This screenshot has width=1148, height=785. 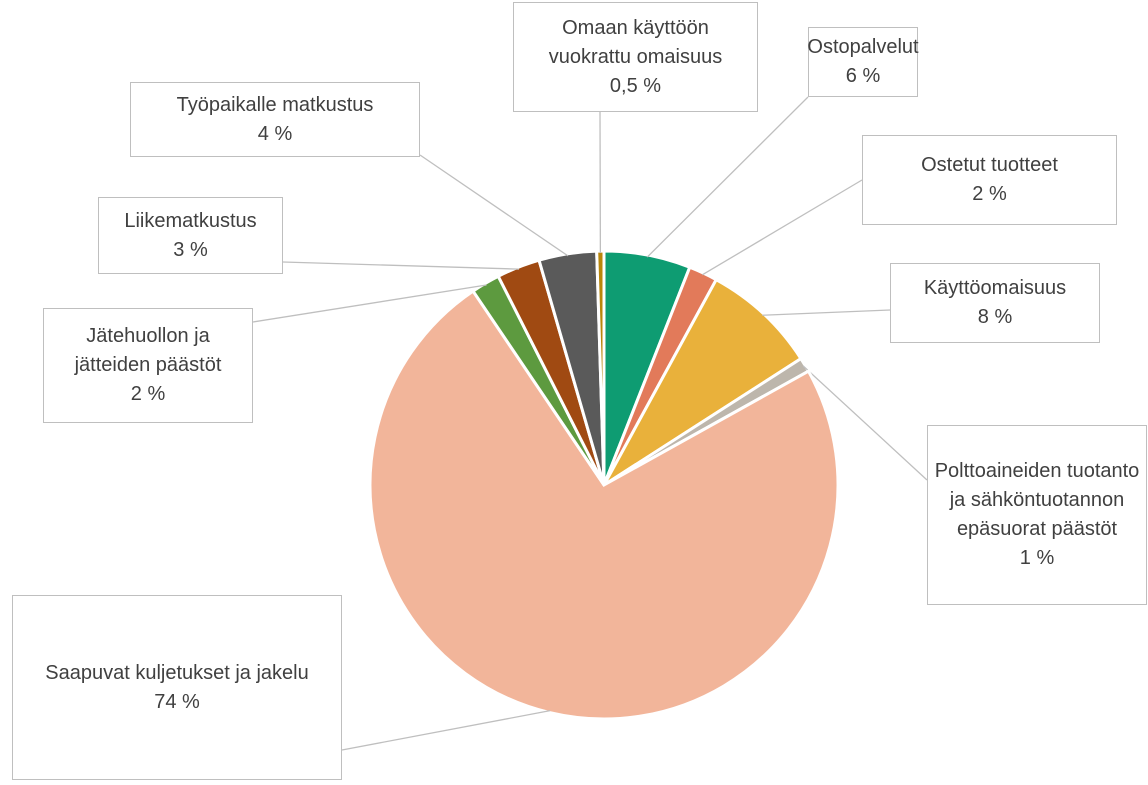 What do you see at coordinates (190, 220) in the screenshot?
I see `label-name: Liikematkustus` at bounding box center [190, 220].